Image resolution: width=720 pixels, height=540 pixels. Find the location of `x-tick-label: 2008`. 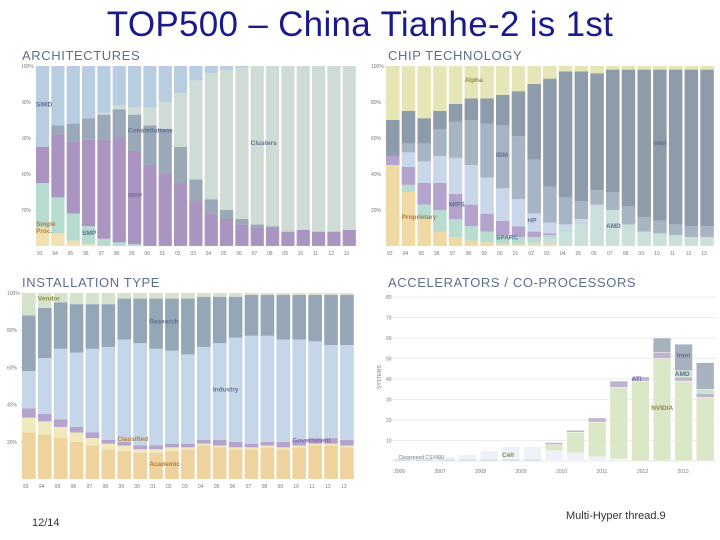

x-tick-label: 2008 is located at coordinates (480, 472).